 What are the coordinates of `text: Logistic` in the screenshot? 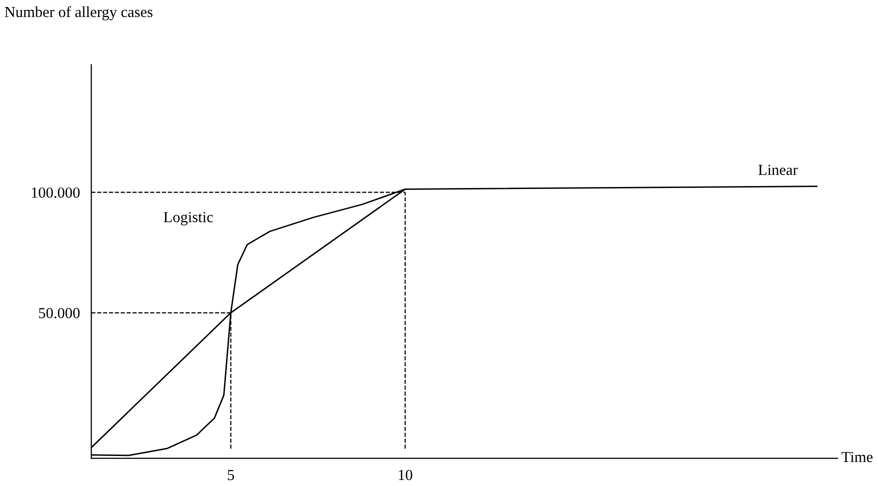 It's located at (188, 219).